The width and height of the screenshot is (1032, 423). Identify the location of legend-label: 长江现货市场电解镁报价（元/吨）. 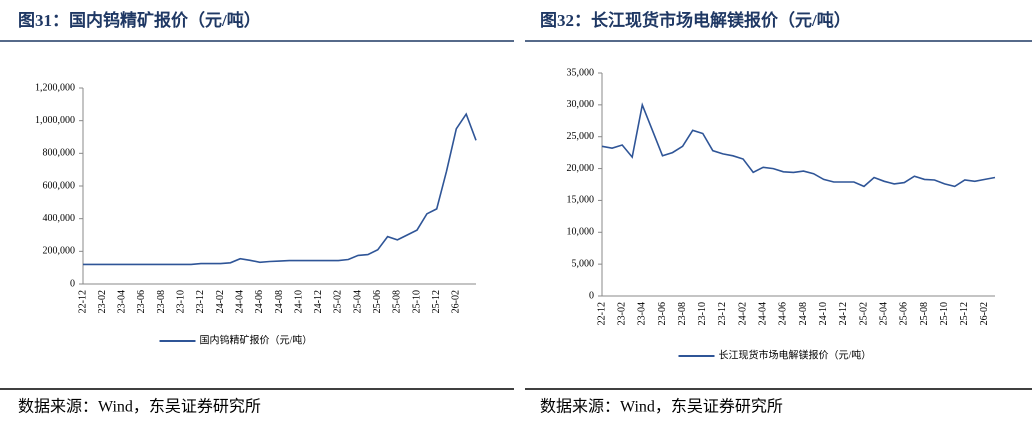
(795, 354).